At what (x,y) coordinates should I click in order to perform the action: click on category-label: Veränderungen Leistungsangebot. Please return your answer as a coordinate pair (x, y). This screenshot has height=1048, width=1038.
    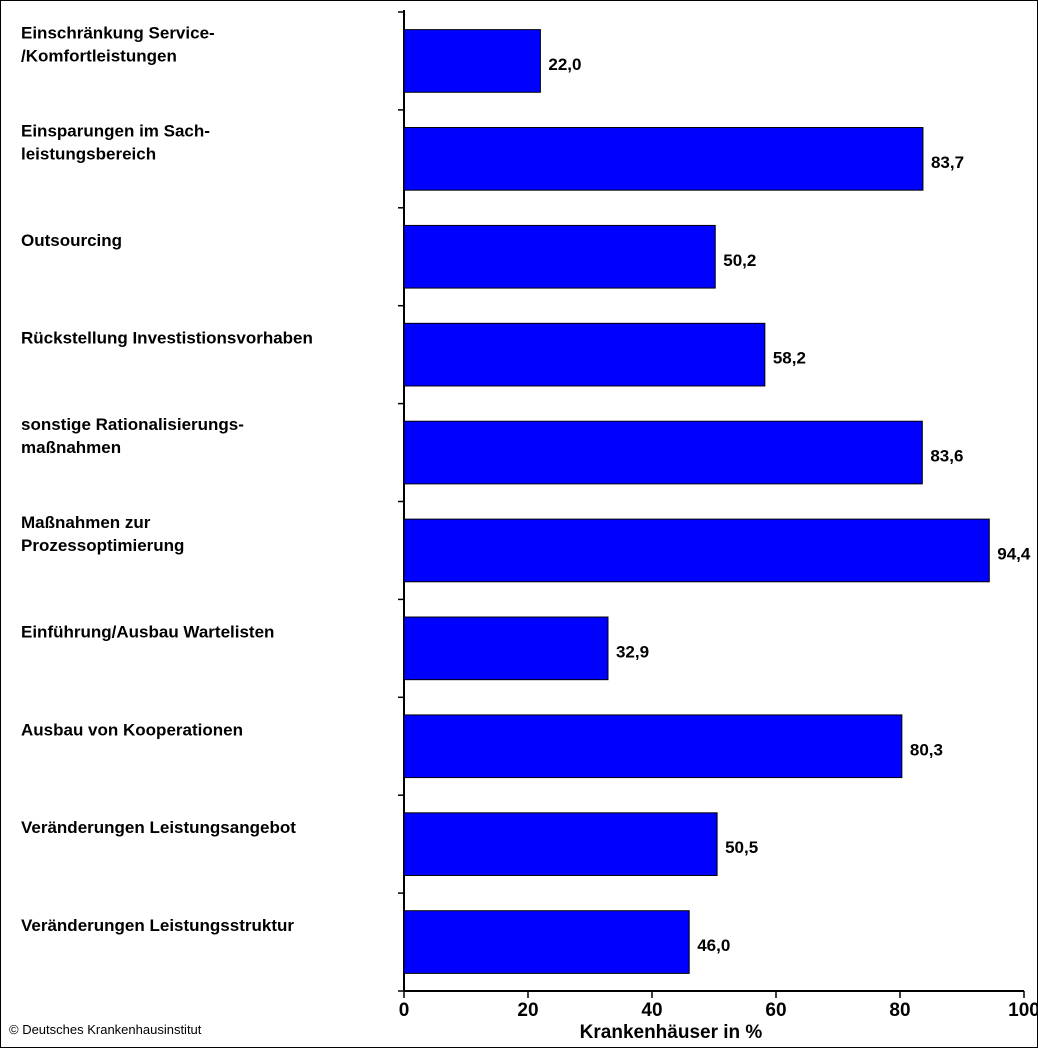
    Looking at the image, I should click on (158, 827).